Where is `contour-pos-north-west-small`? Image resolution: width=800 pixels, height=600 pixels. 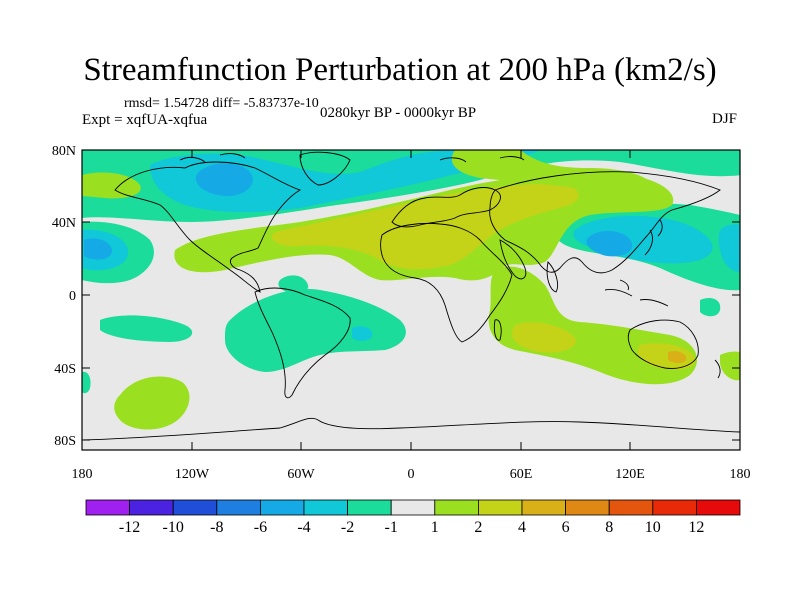
contour-pos-north-west-small is located at coordinates (111, 185).